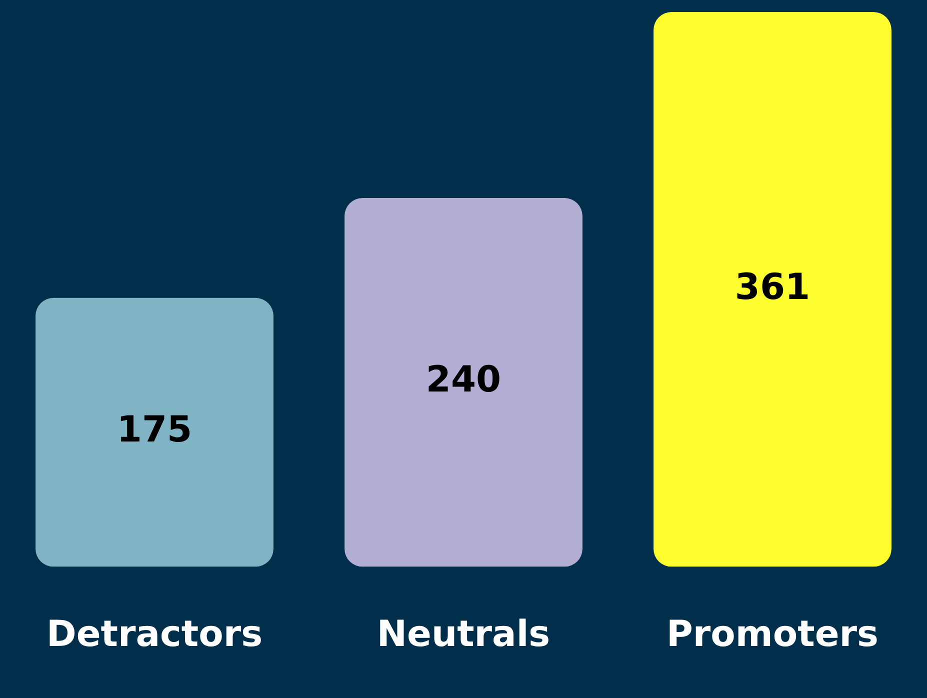 This screenshot has height=698, width=927. What do you see at coordinates (772, 287) in the screenshot?
I see `data-label: 361` at bounding box center [772, 287].